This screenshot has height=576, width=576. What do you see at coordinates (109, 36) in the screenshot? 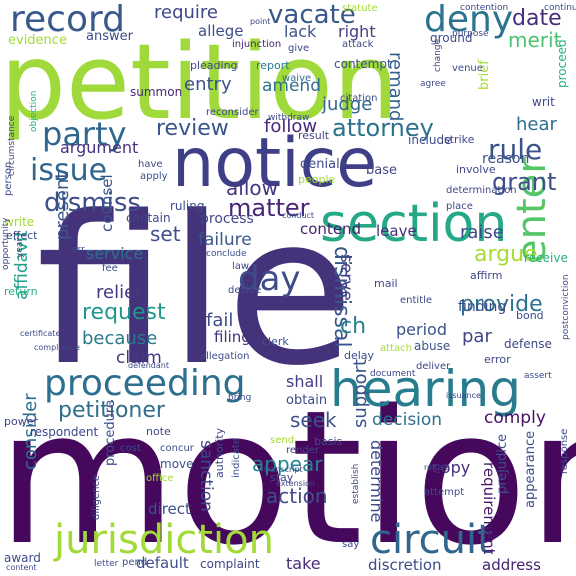
I see `cloud-word: answer` at bounding box center [109, 36].